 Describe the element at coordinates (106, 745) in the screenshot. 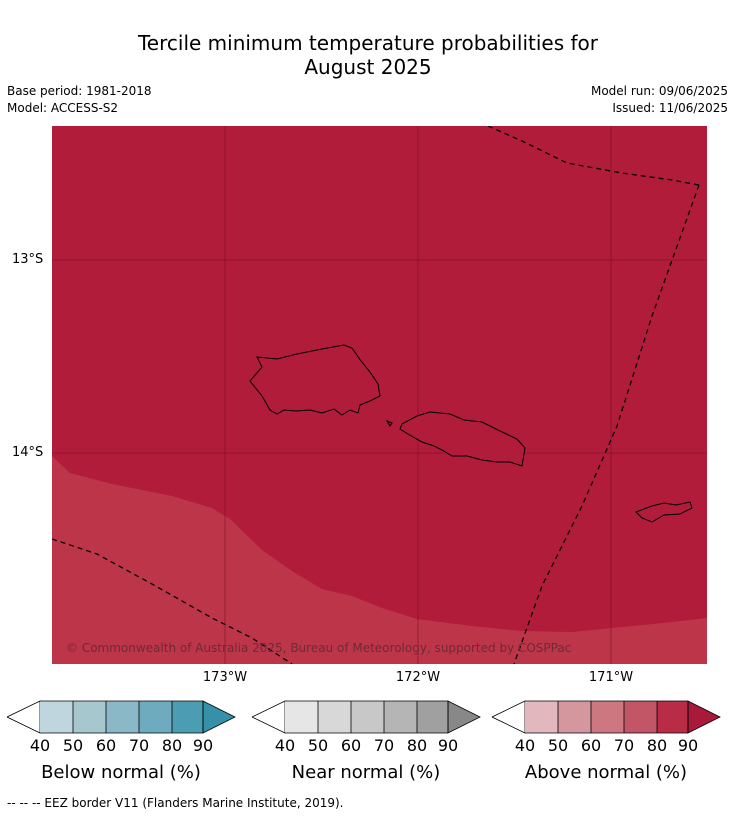

I see `colorbar-below-tick-60: 60` at that location.